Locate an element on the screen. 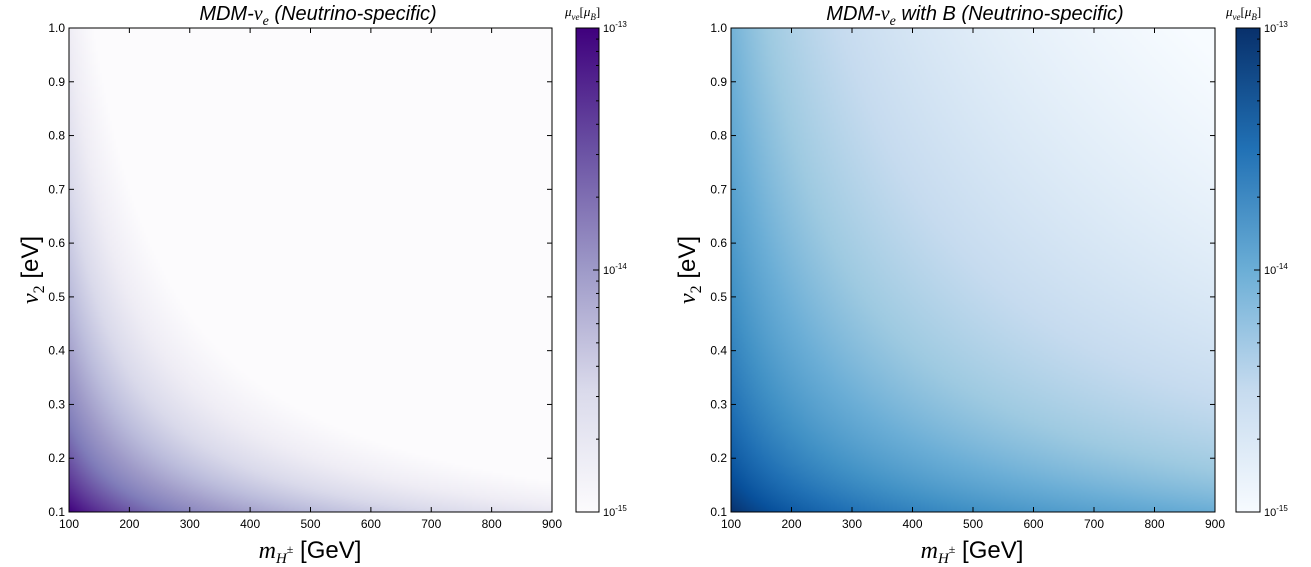 This screenshot has width=1311, height=567. y-axis-label-right: v2 [eV] is located at coordinates (689, 270).